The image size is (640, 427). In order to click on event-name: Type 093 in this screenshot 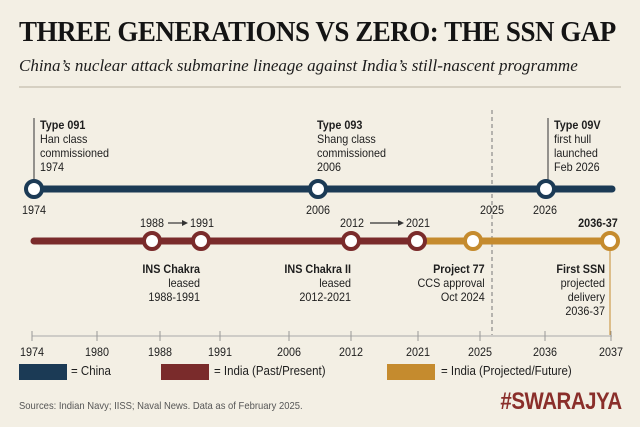, I will do `click(340, 125)`.